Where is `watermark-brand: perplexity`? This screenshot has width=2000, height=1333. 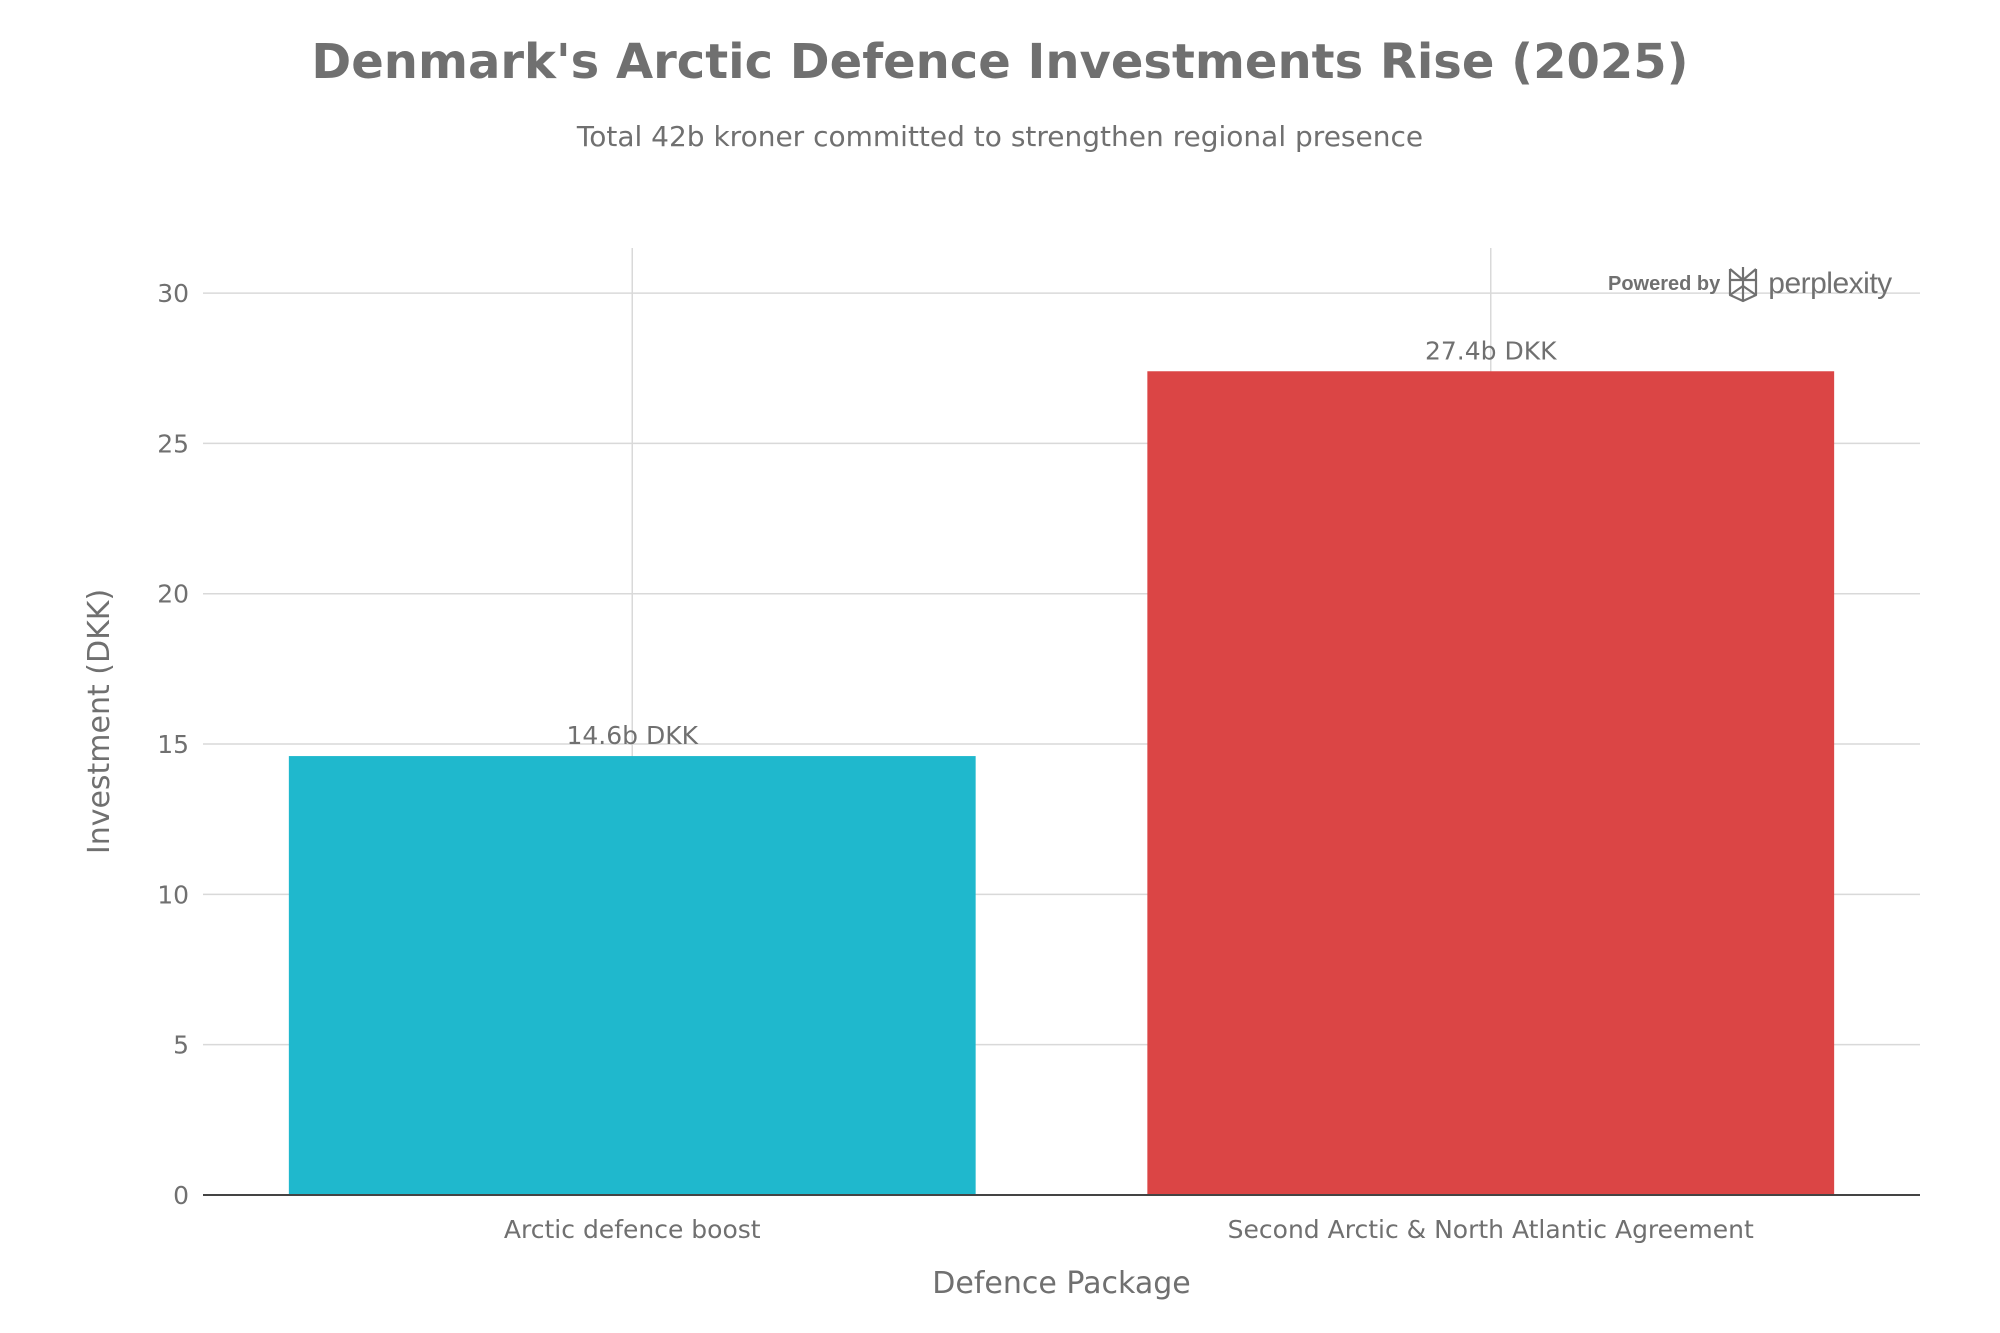 watermark-brand: perplexity is located at coordinates (1830, 283).